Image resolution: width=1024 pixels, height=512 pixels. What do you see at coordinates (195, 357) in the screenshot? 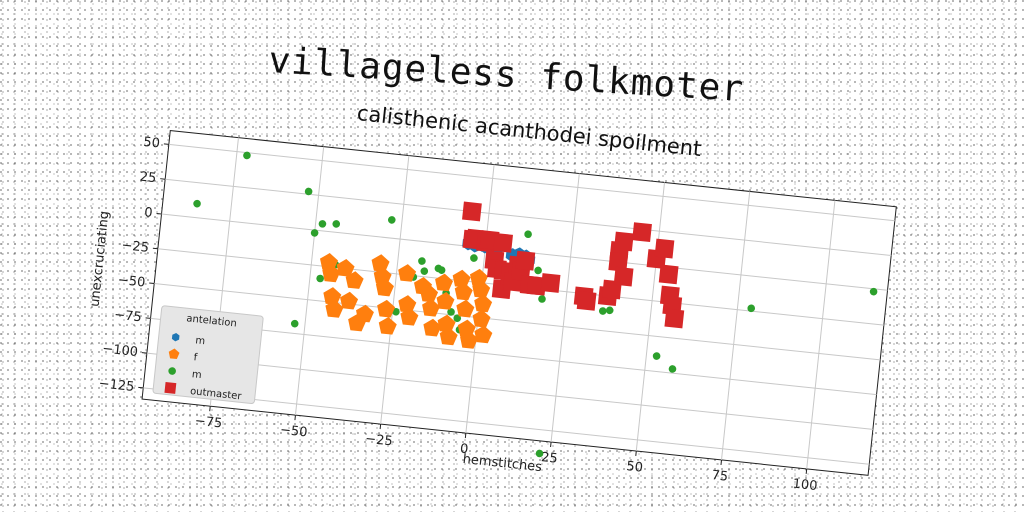
I see `legend-label: f` at bounding box center [195, 357].